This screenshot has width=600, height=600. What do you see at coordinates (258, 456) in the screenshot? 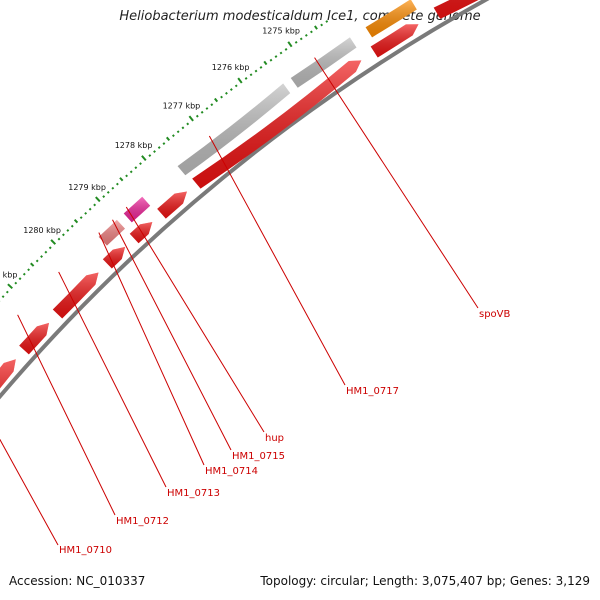
I see `gene-label: HM1_0715` at bounding box center [258, 456].